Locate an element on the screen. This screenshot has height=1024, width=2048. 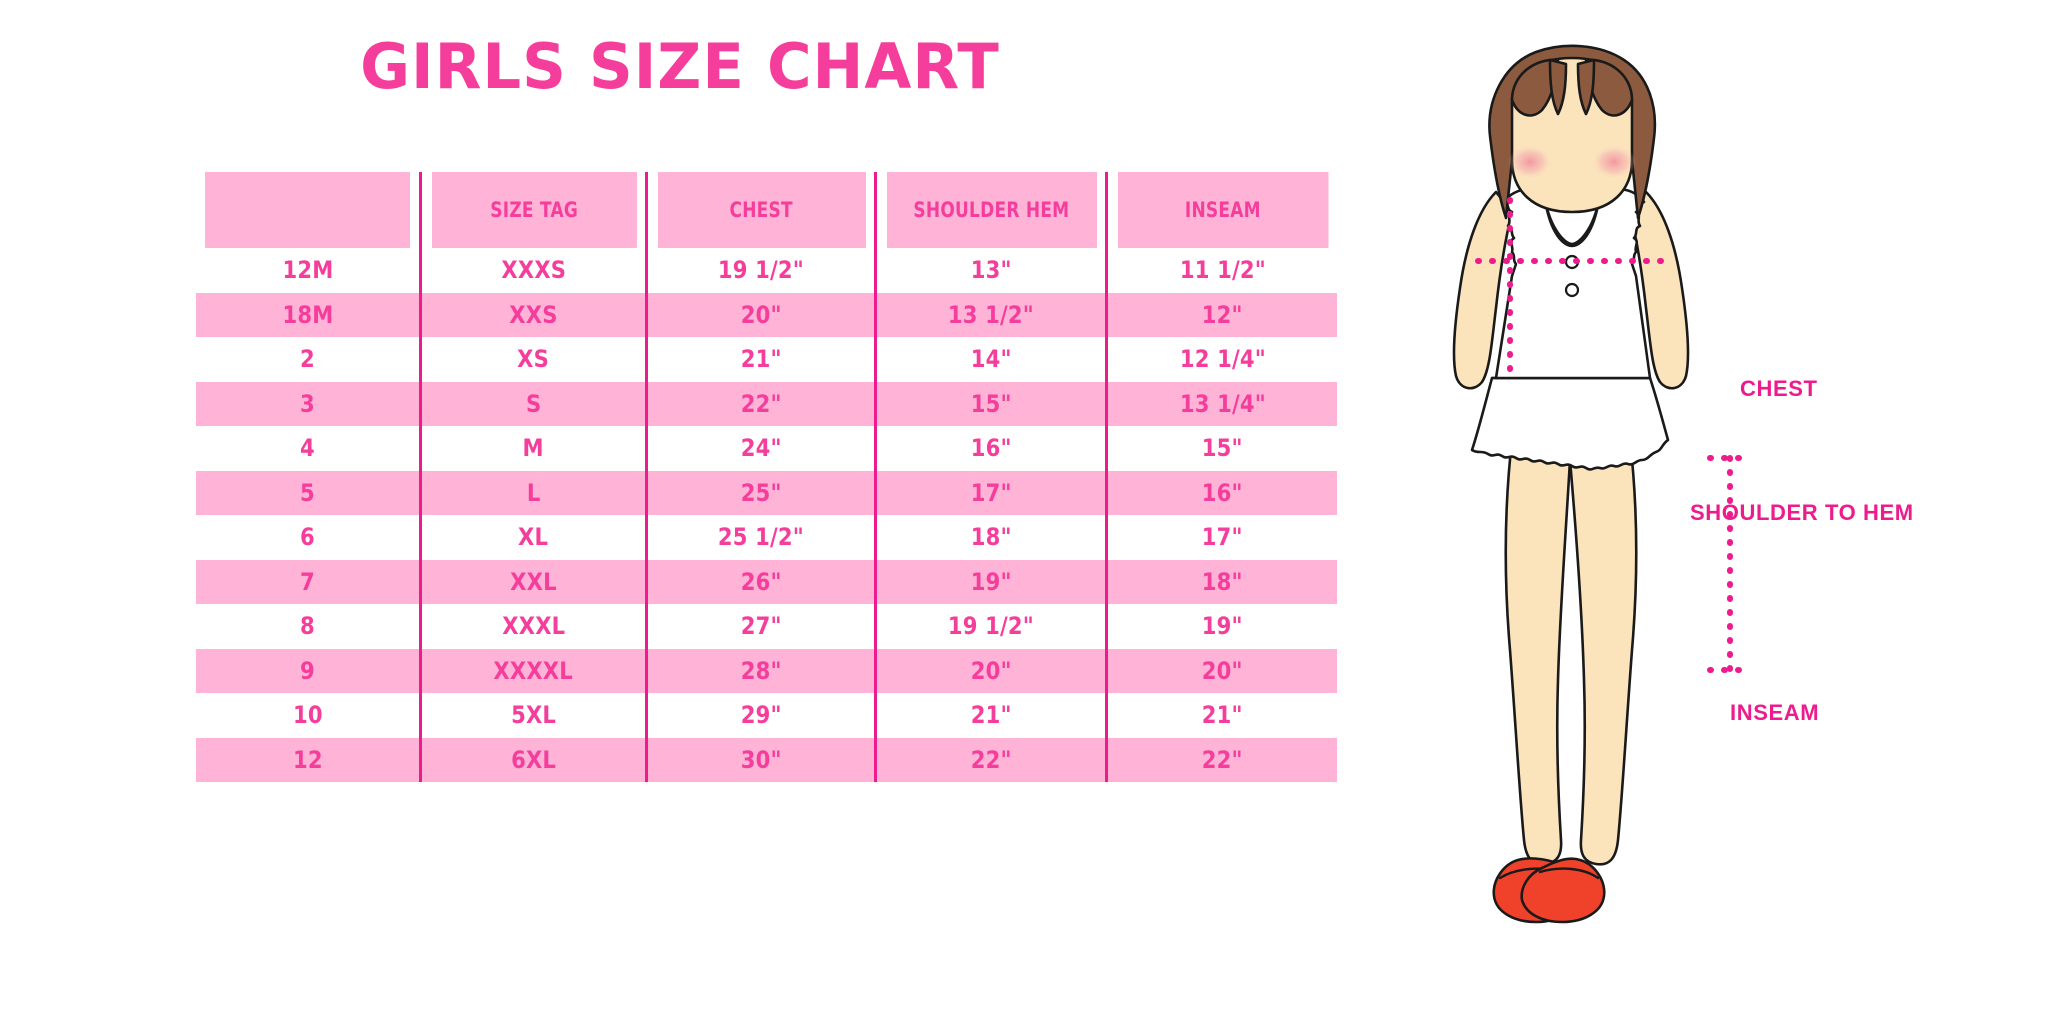
cell-size: 4 is located at coordinates (309, 448).